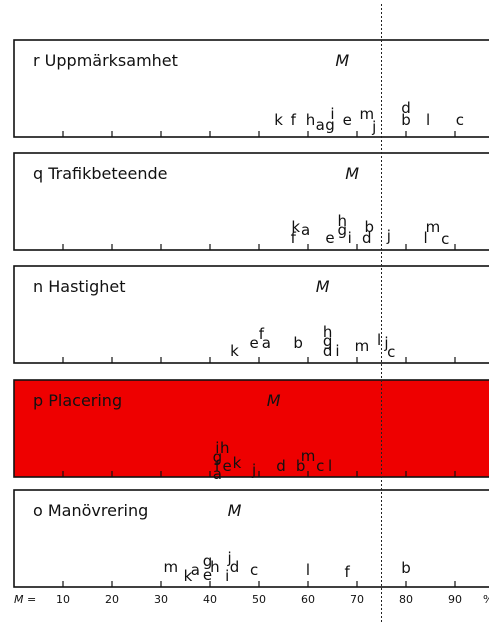 The image size is (489, 624). What do you see at coordinates (77, 400) in the screenshot?
I see `panel-title: p Placering` at bounding box center [77, 400].